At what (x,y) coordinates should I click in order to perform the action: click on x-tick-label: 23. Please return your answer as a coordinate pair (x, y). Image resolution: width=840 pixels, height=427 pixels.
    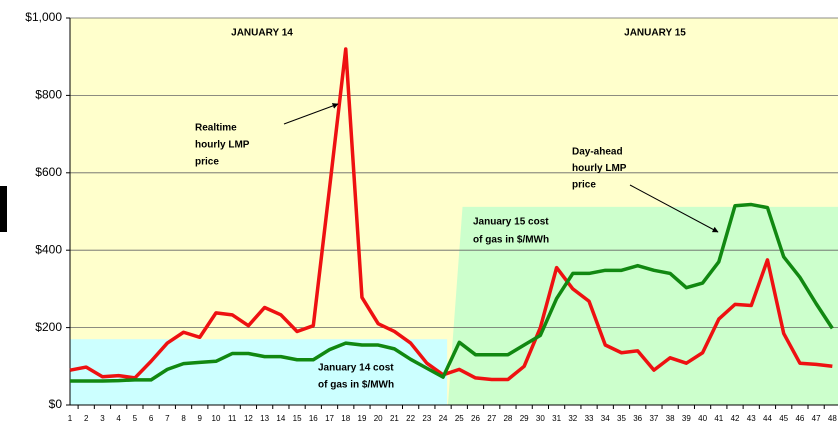
    Looking at the image, I should click on (426, 418).